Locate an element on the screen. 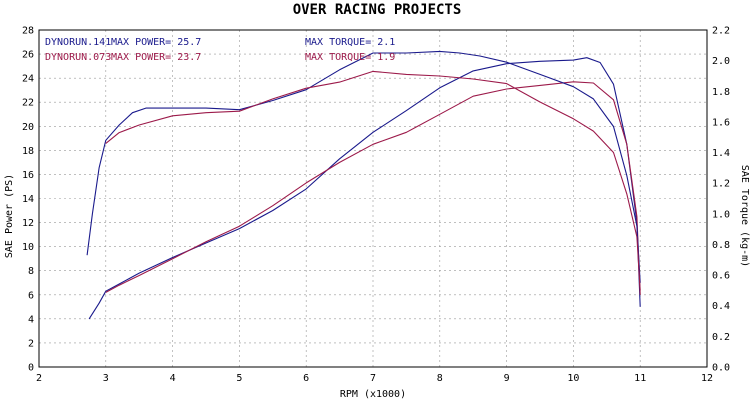 The width and height of the screenshot is (754, 404). legend-torque-1: MAX TORQUE= 2.1 is located at coordinates (350, 42).